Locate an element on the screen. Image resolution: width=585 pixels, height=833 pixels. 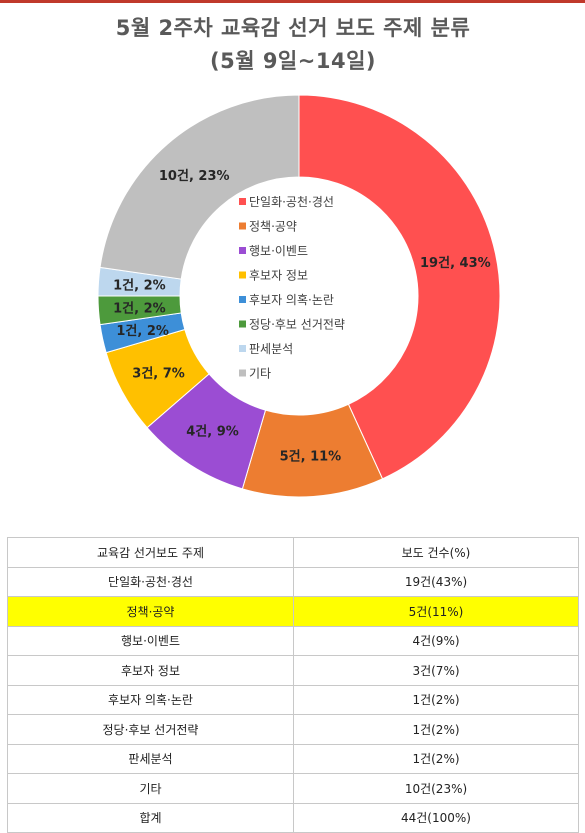
table-cell-topic: 판세분석 is located at coordinates (150, 758).